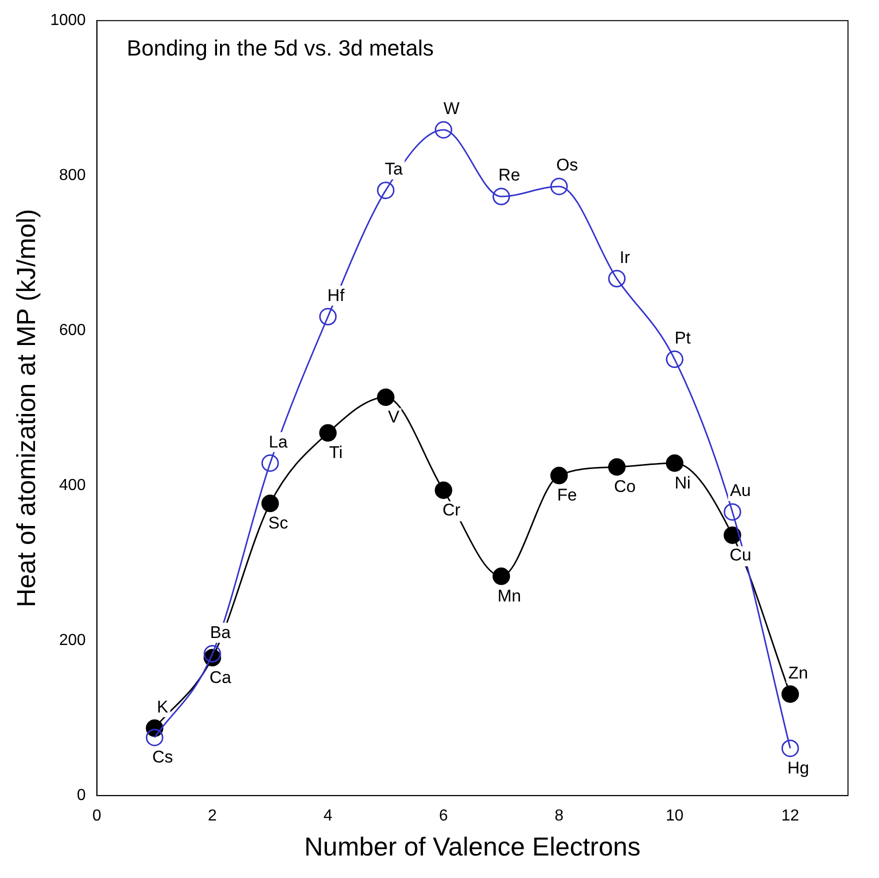  I want to click on annotation: Fe, so click(567, 495).